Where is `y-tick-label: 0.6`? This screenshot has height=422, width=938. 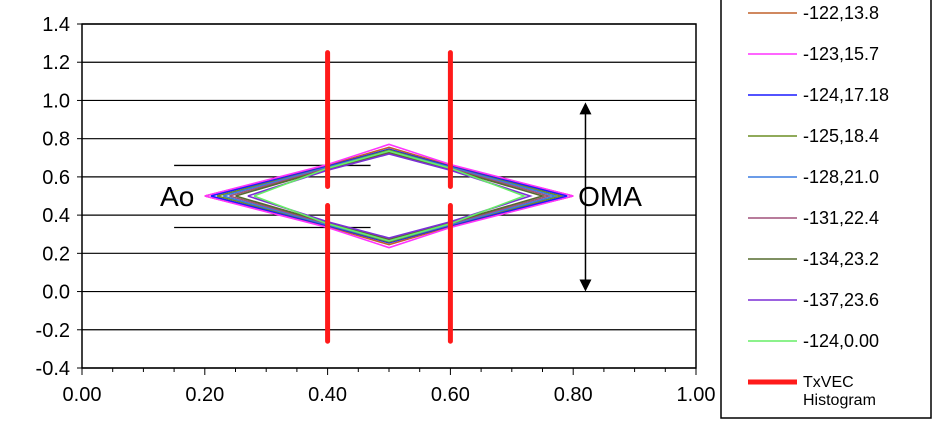 y-tick-label: 0.6 is located at coordinates (56, 178).